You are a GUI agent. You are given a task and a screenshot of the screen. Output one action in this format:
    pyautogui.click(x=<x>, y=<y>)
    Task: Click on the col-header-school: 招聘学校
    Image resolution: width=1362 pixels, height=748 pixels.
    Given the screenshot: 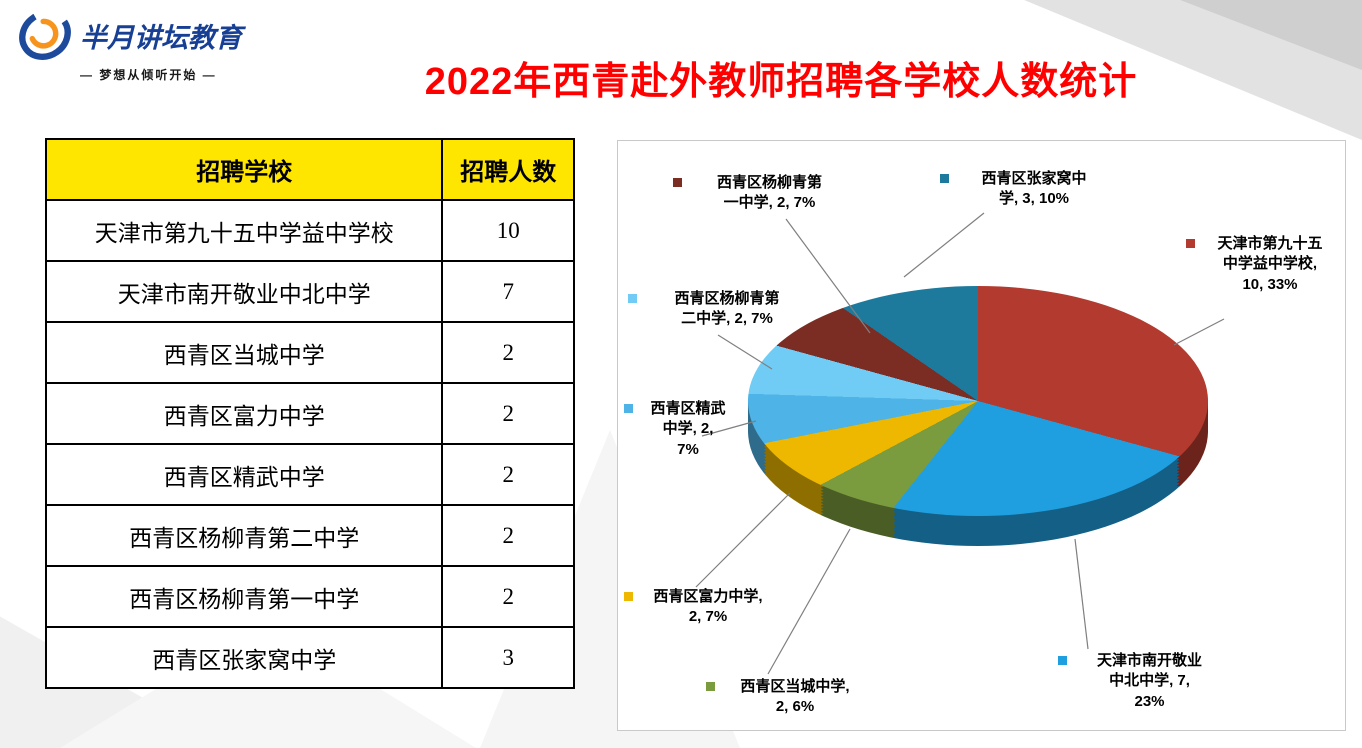 What is the action you would take?
    pyautogui.click(x=244, y=169)
    